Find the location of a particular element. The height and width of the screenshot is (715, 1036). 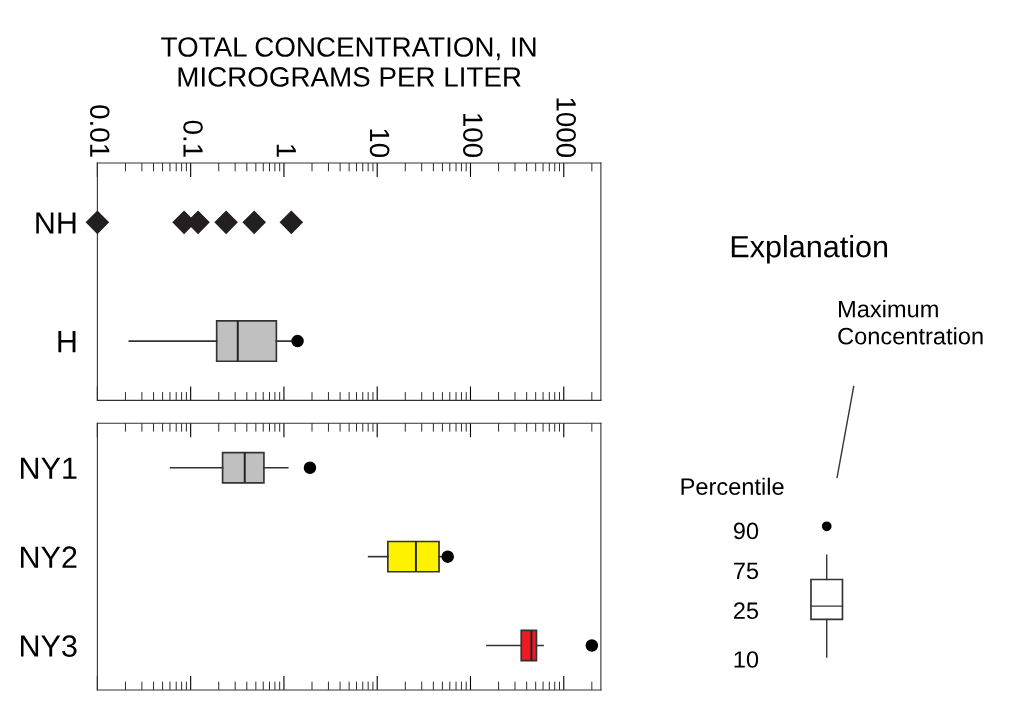

text: Percentile is located at coordinates (732, 486).